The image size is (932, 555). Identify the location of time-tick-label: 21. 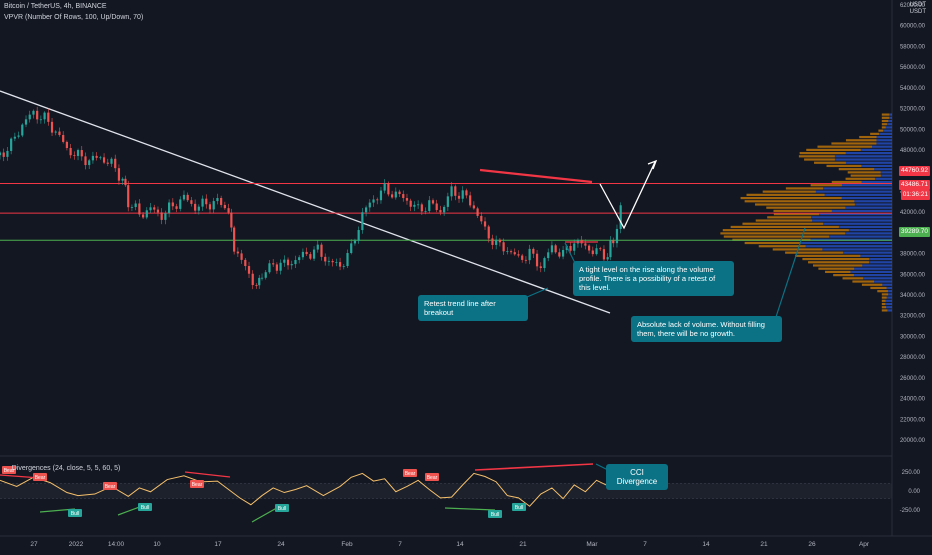
(523, 544).